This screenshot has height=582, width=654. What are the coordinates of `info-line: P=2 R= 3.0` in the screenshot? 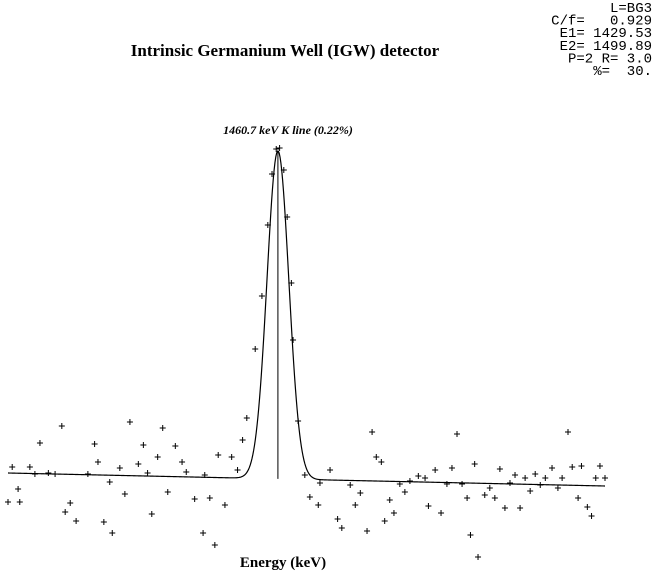 It's located at (610, 59).